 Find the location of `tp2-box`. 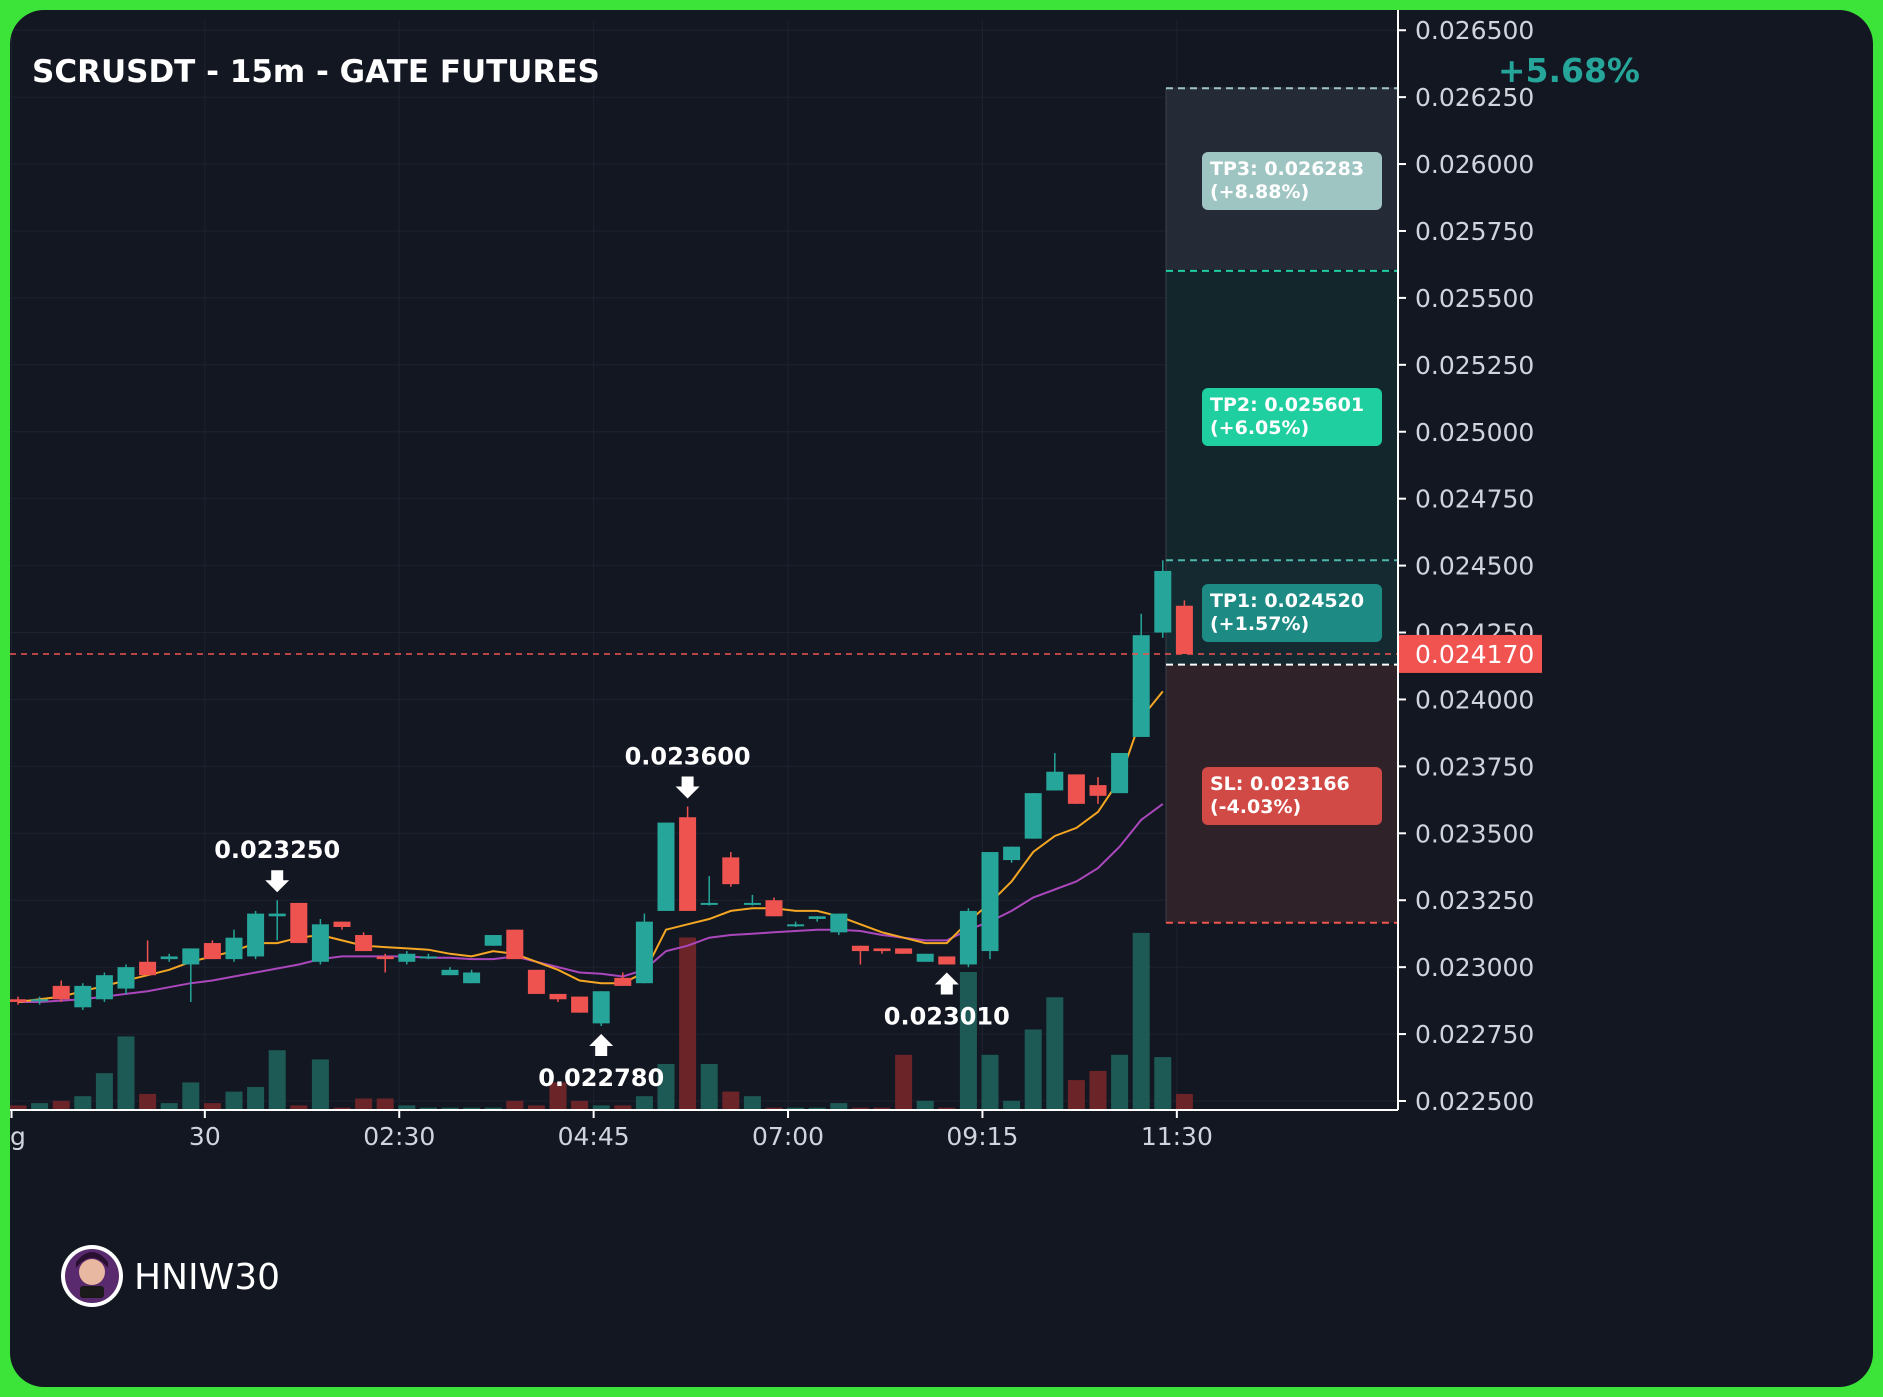

tp2-box is located at coordinates (1292, 417).